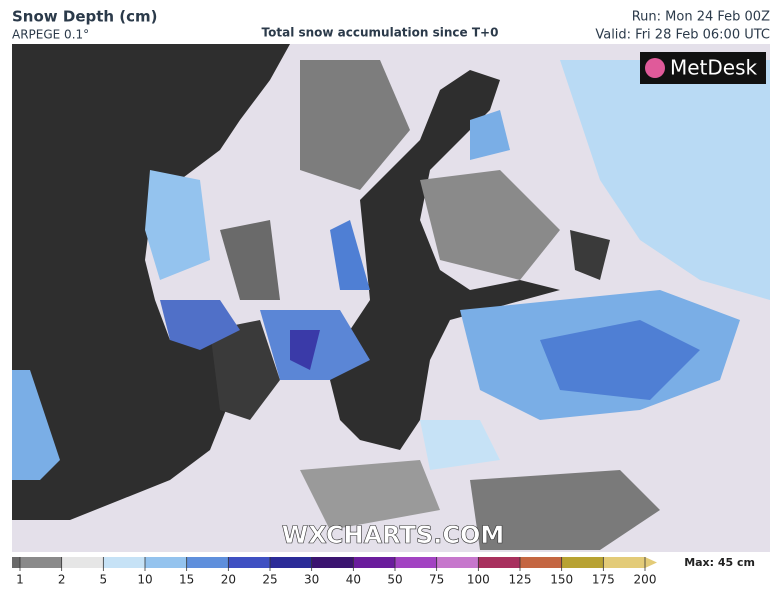 This screenshot has width=782, height=604. Describe the element at coordinates (394, 580) in the screenshot. I see `legend-label: 50` at that location.